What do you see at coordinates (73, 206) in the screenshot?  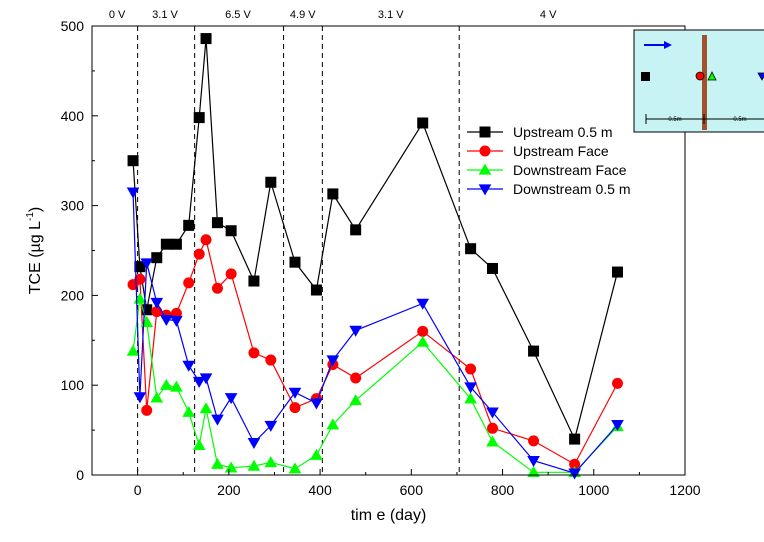 I see `y-tick-label-3: 300` at bounding box center [73, 206].